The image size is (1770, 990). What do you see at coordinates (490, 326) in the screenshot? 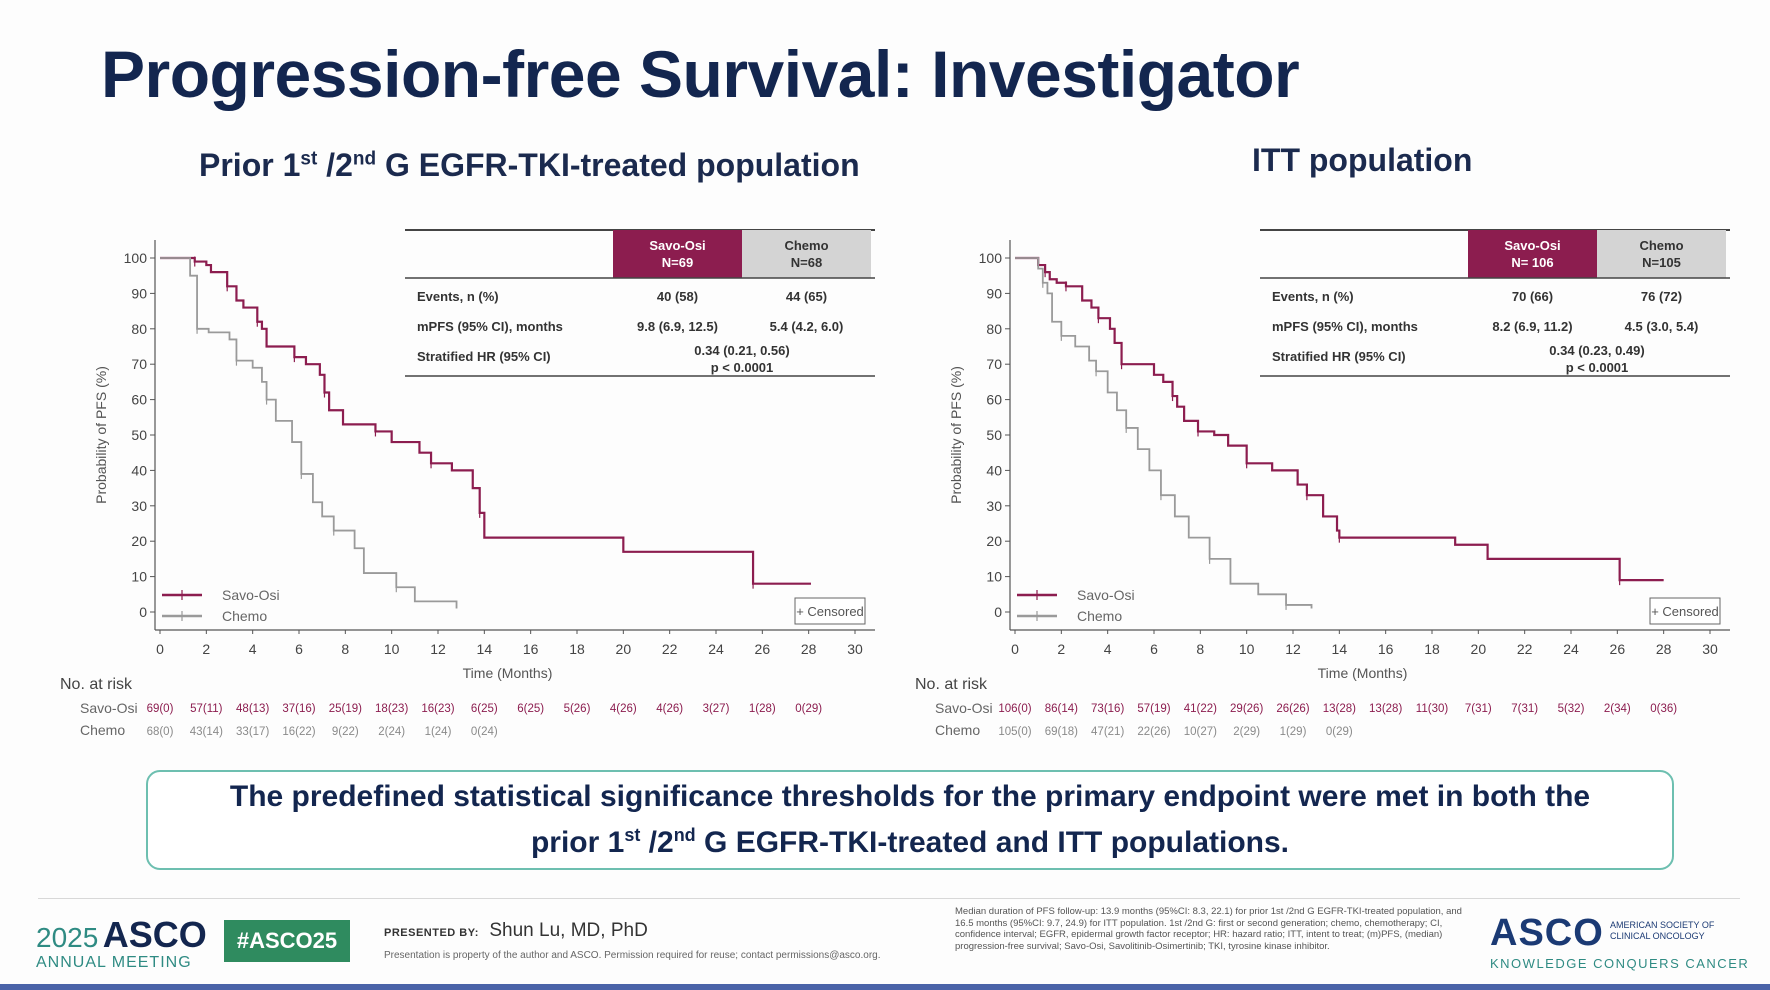
I see `left-table-row-label: mPFS (95% CI), months` at bounding box center [490, 326].